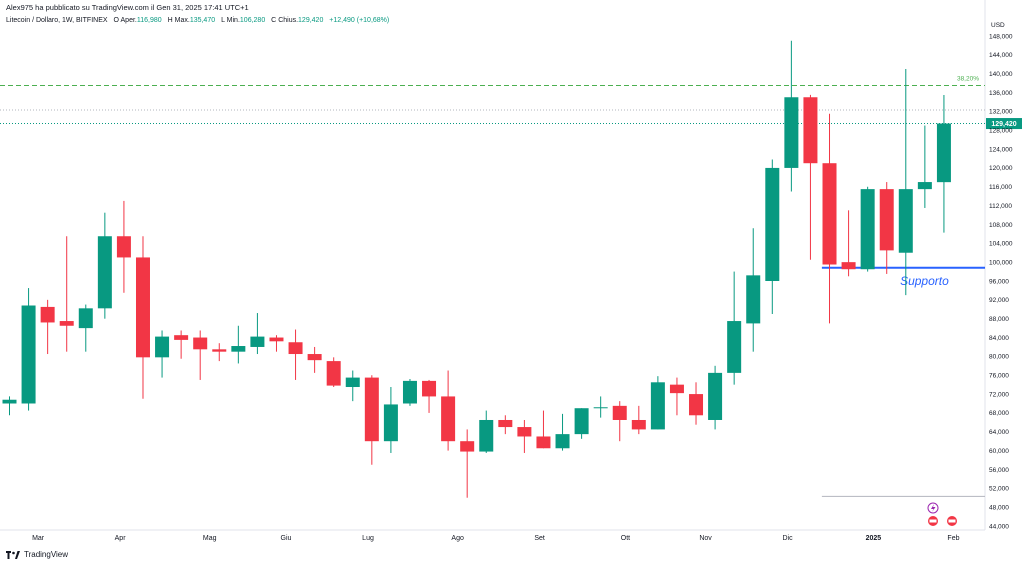 Image resolution: width=1024 pixels, height=564 pixels. I want to click on time-tick-label: Dic, so click(787, 538).